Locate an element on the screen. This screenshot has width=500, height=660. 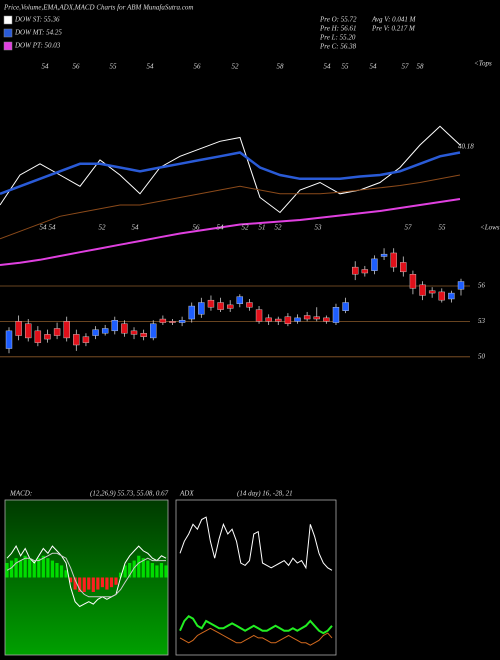
adx-label: ADX is located at coordinates (186, 494).